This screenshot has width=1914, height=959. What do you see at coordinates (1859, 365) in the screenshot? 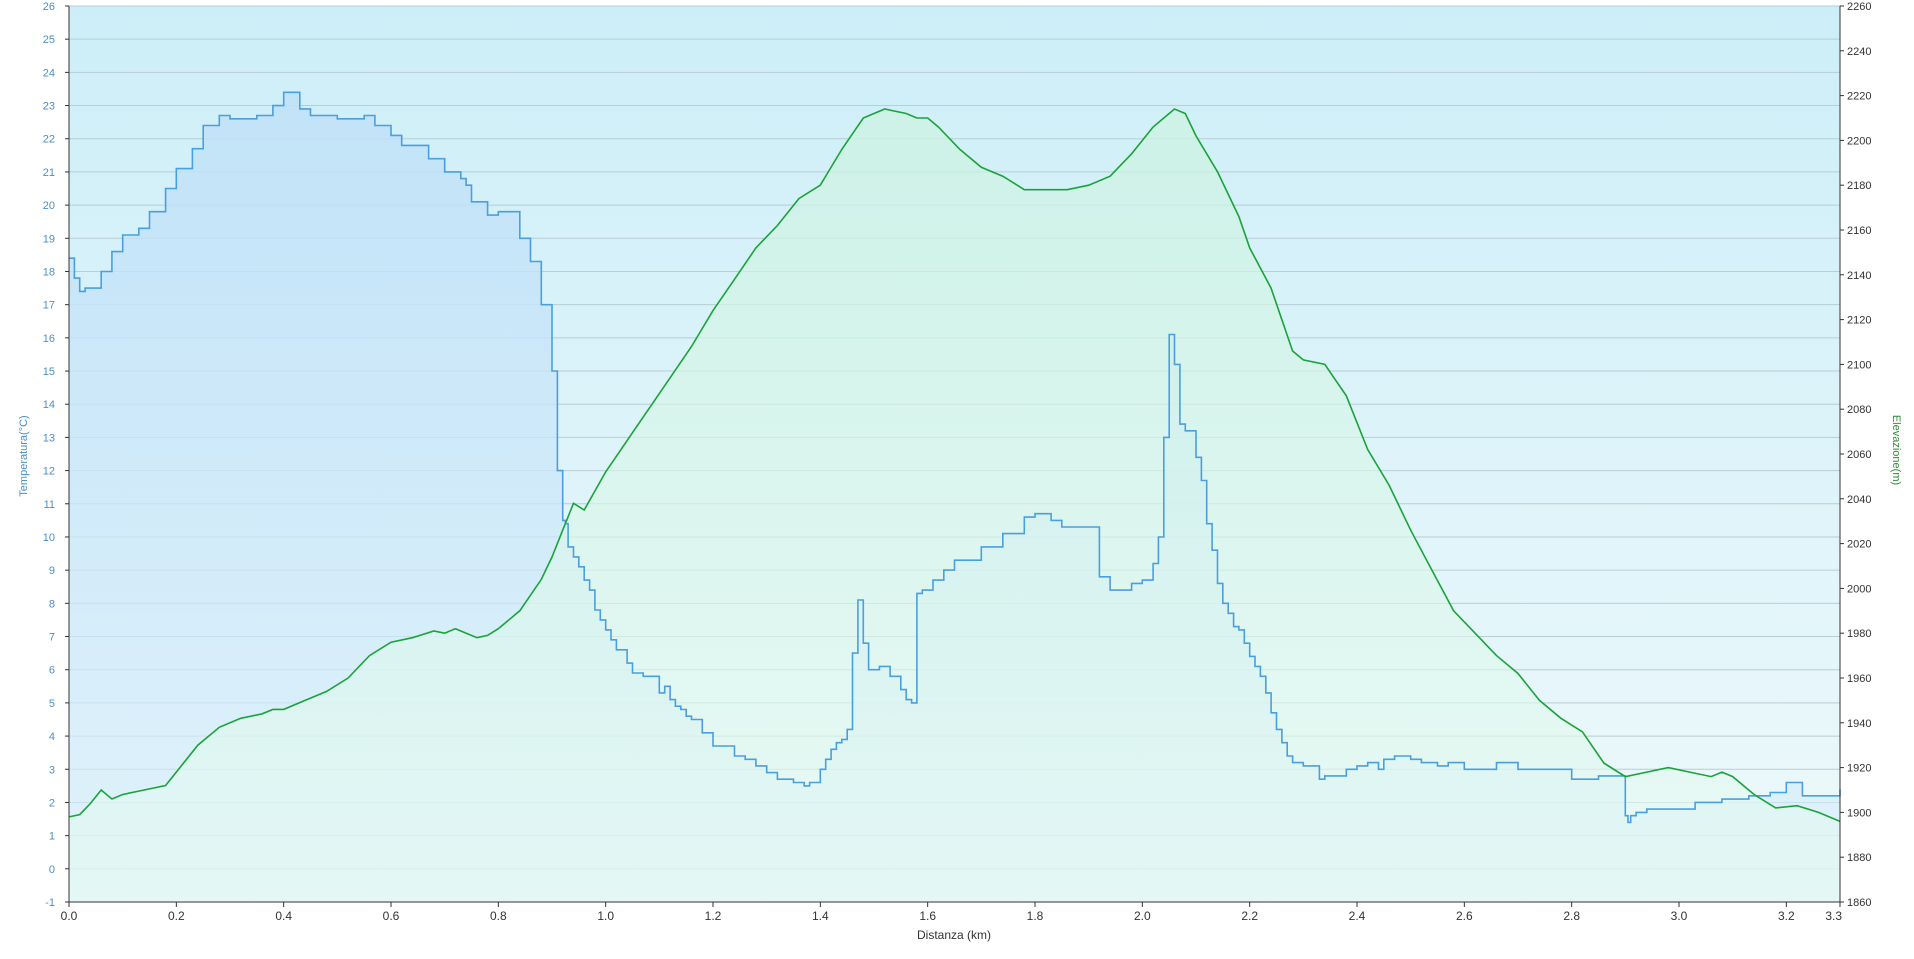
I see `y-tick-label-right: 2100` at bounding box center [1859, 365].